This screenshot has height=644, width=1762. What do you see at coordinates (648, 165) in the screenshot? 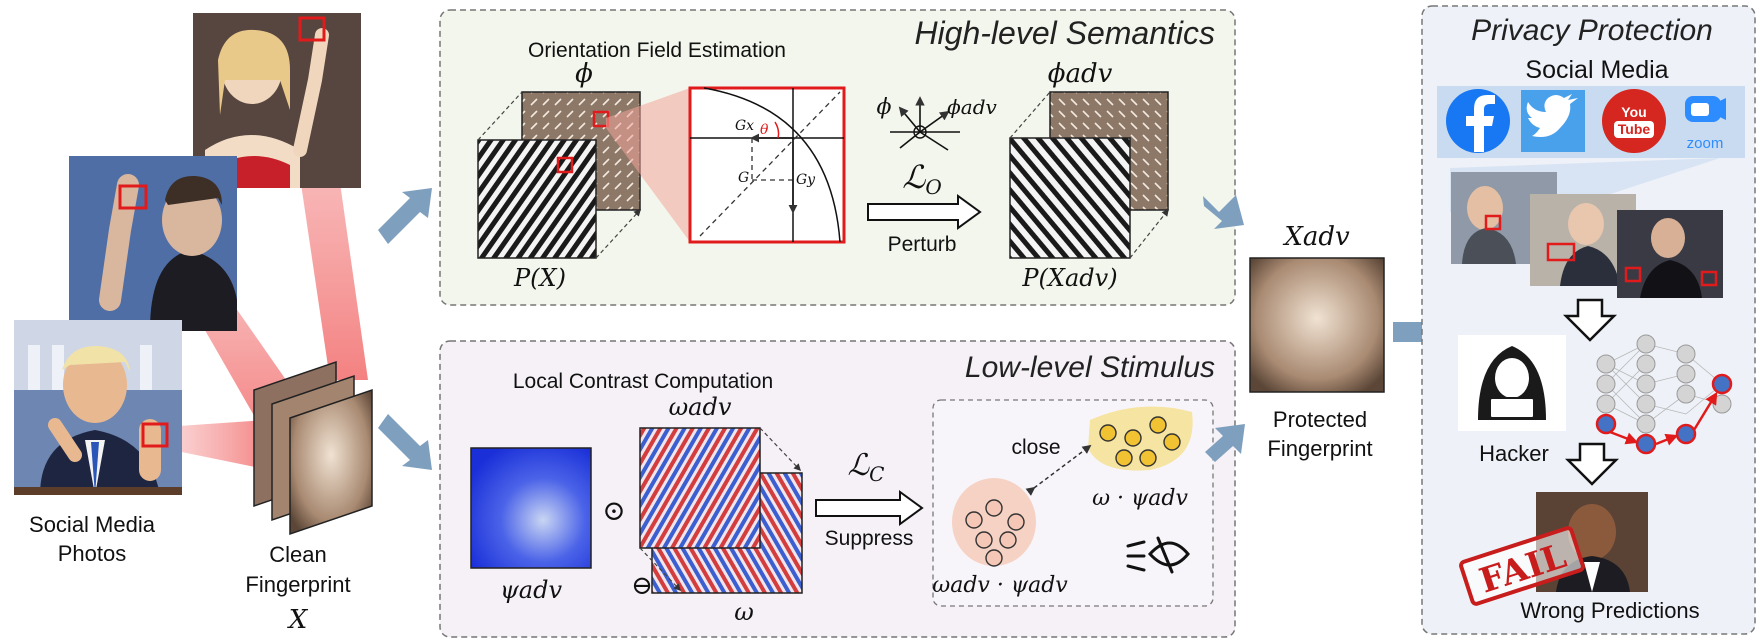
I see `zoom-beam` at bounding box center [648, 165].